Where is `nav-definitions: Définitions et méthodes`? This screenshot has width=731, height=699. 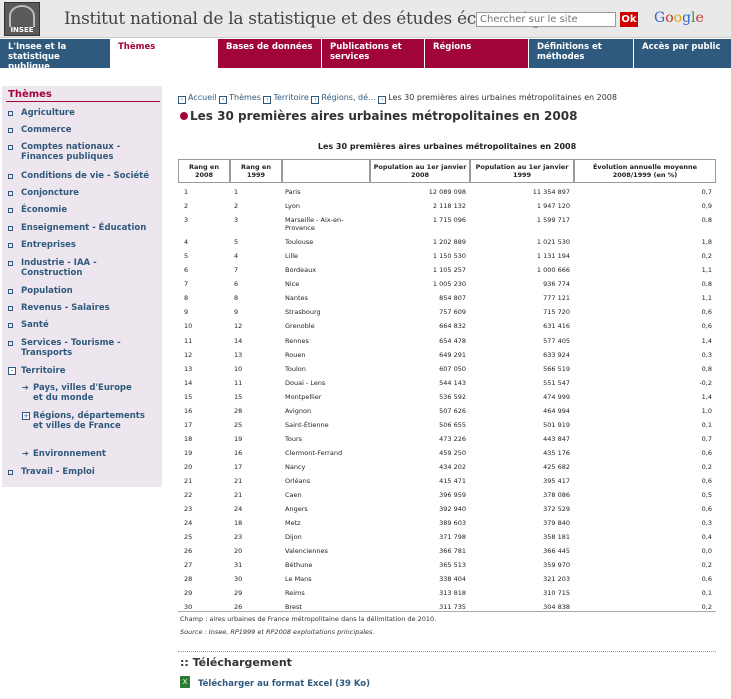 nav-definitions: Définitions et méthodes is located at coordinates (580, 53).